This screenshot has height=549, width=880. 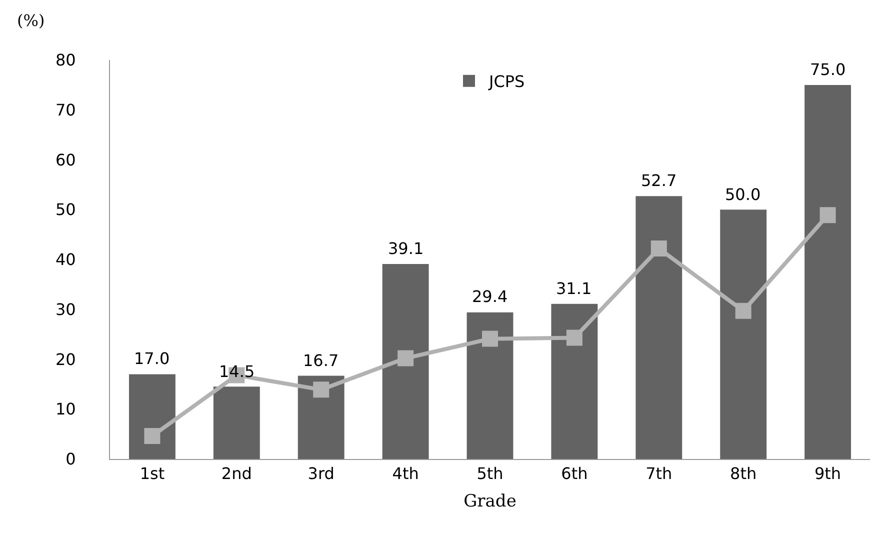 What do you see at coordinates (659, 180) in the screenshot?
I see `data-label: 52.7` at bounding box center [659, 180].